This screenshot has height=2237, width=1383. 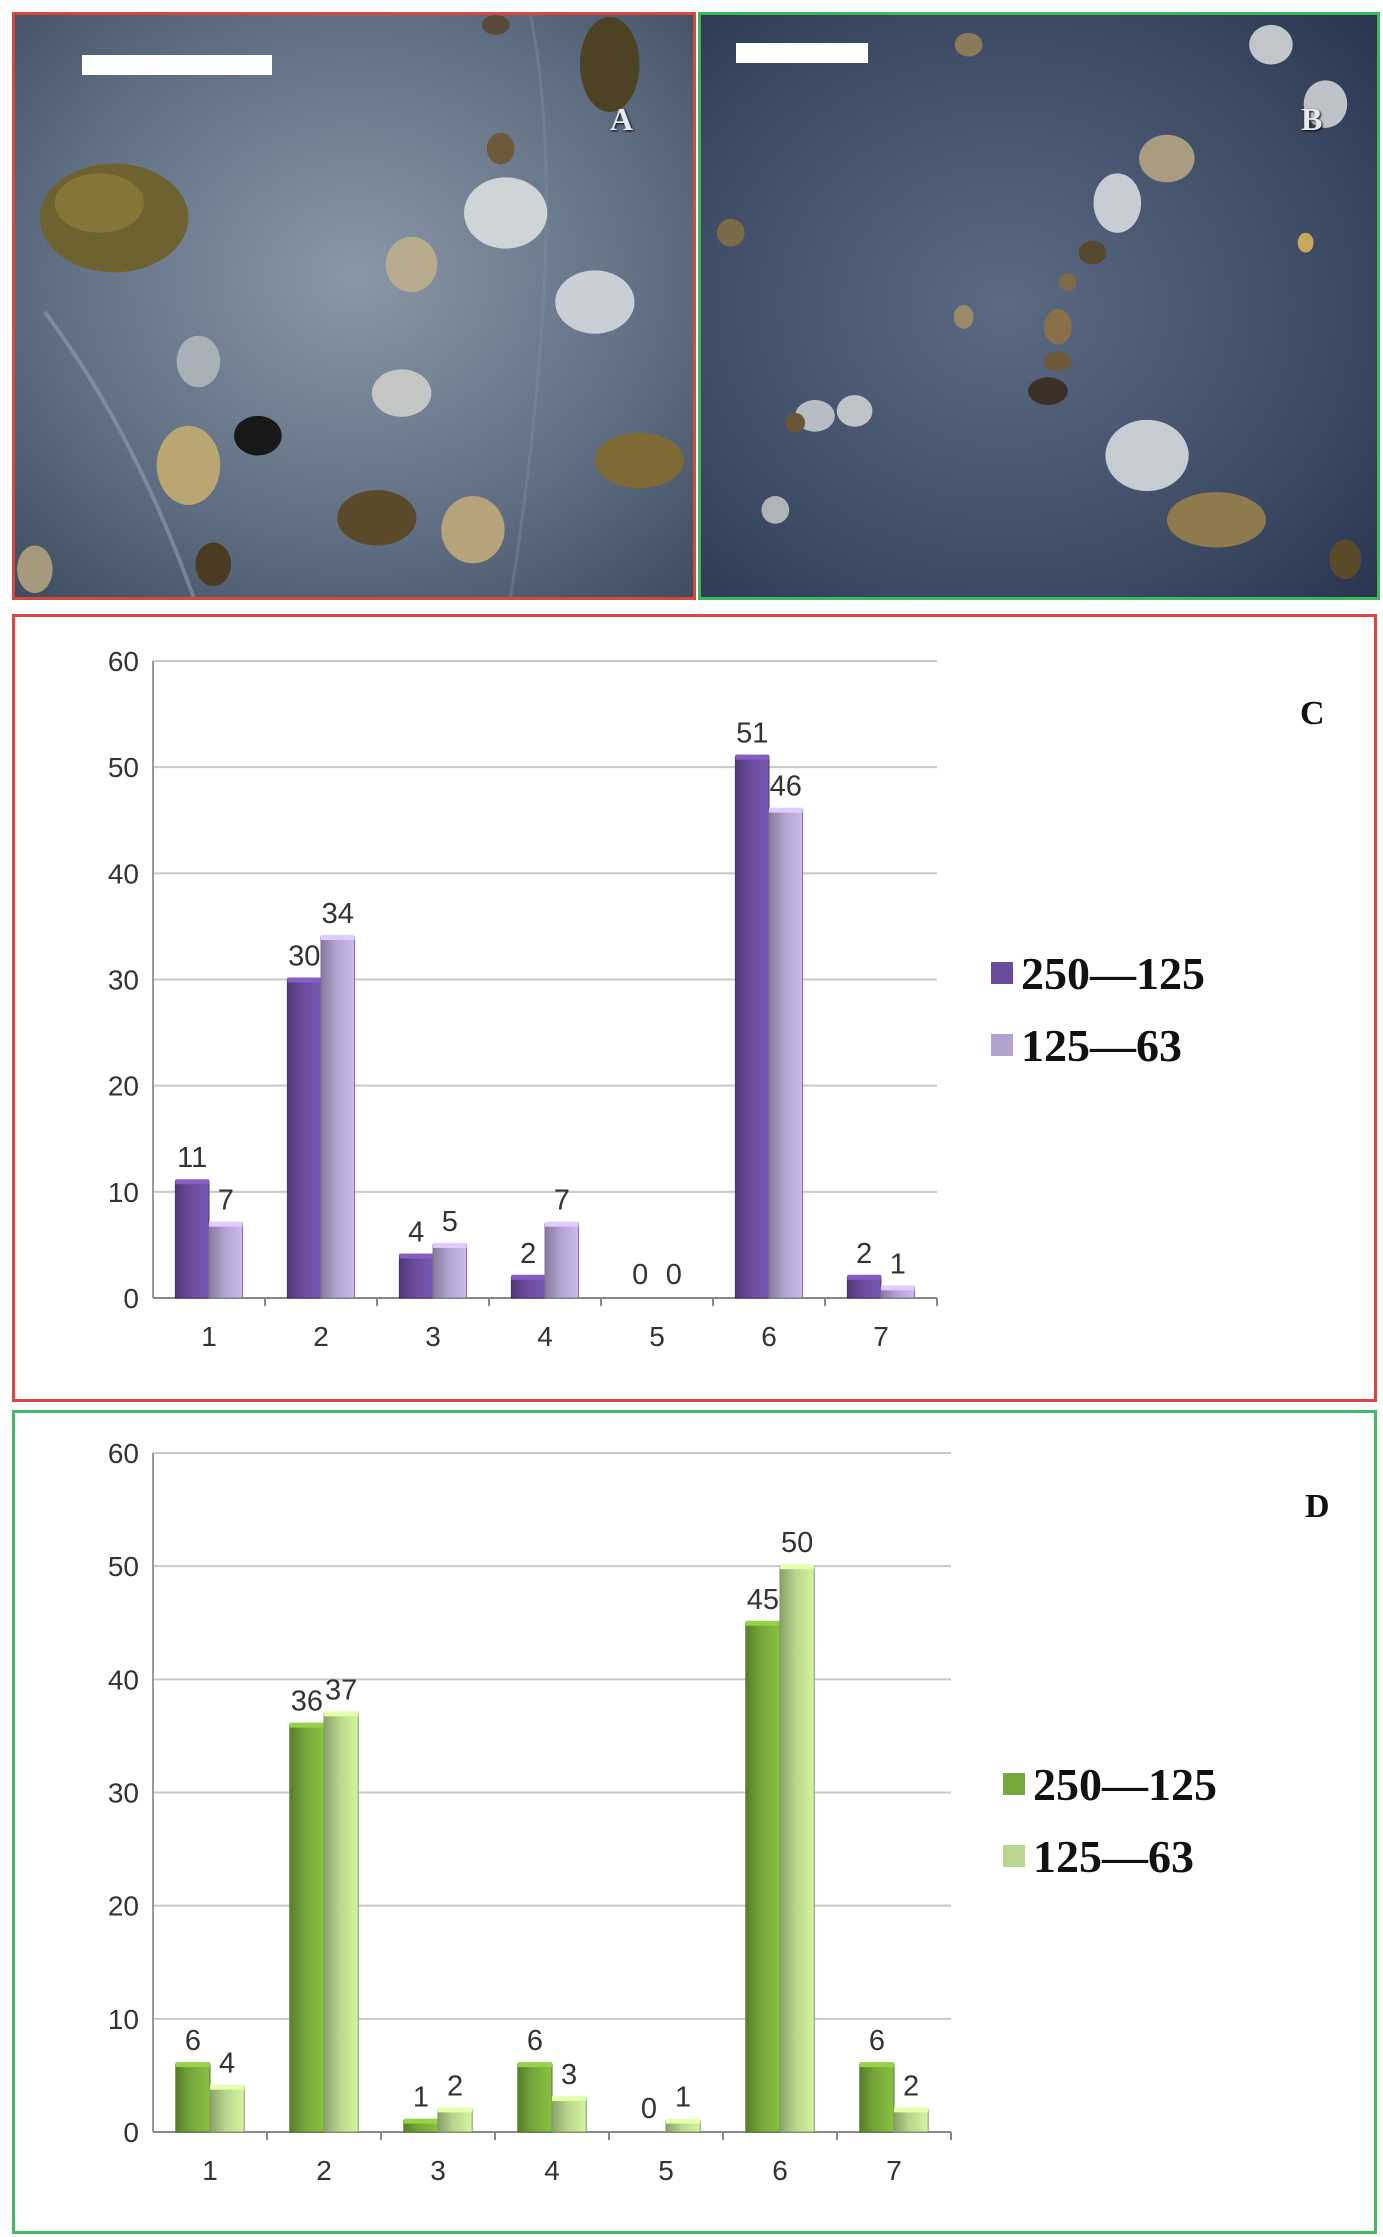 I want to click on photo-panel-b: B, so click(x=1039, y=306).